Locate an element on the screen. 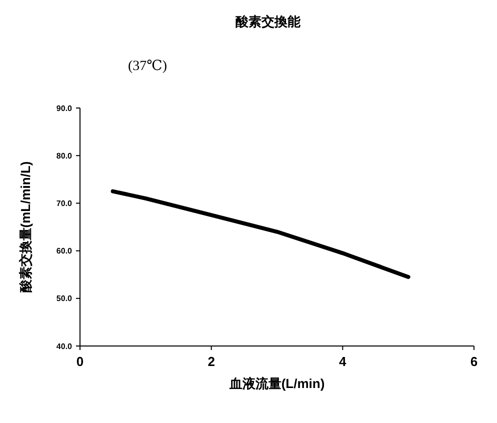 The image size is (497, 423). x-tick-label: 2 is located at coordinates (211, 361).